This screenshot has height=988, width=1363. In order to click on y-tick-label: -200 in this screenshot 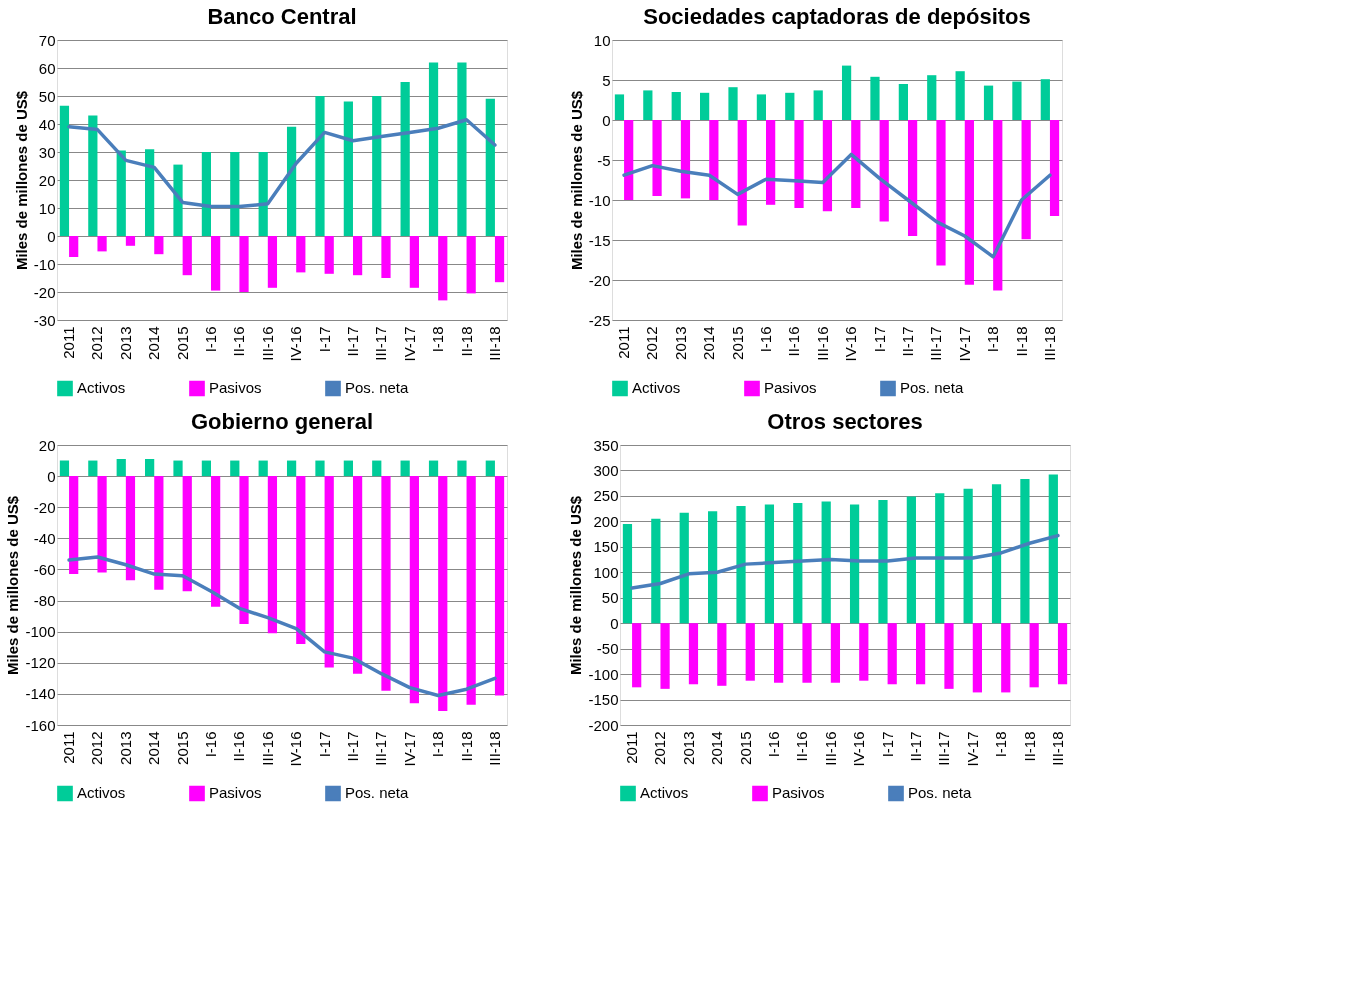, I will do `click(603, 725)`.